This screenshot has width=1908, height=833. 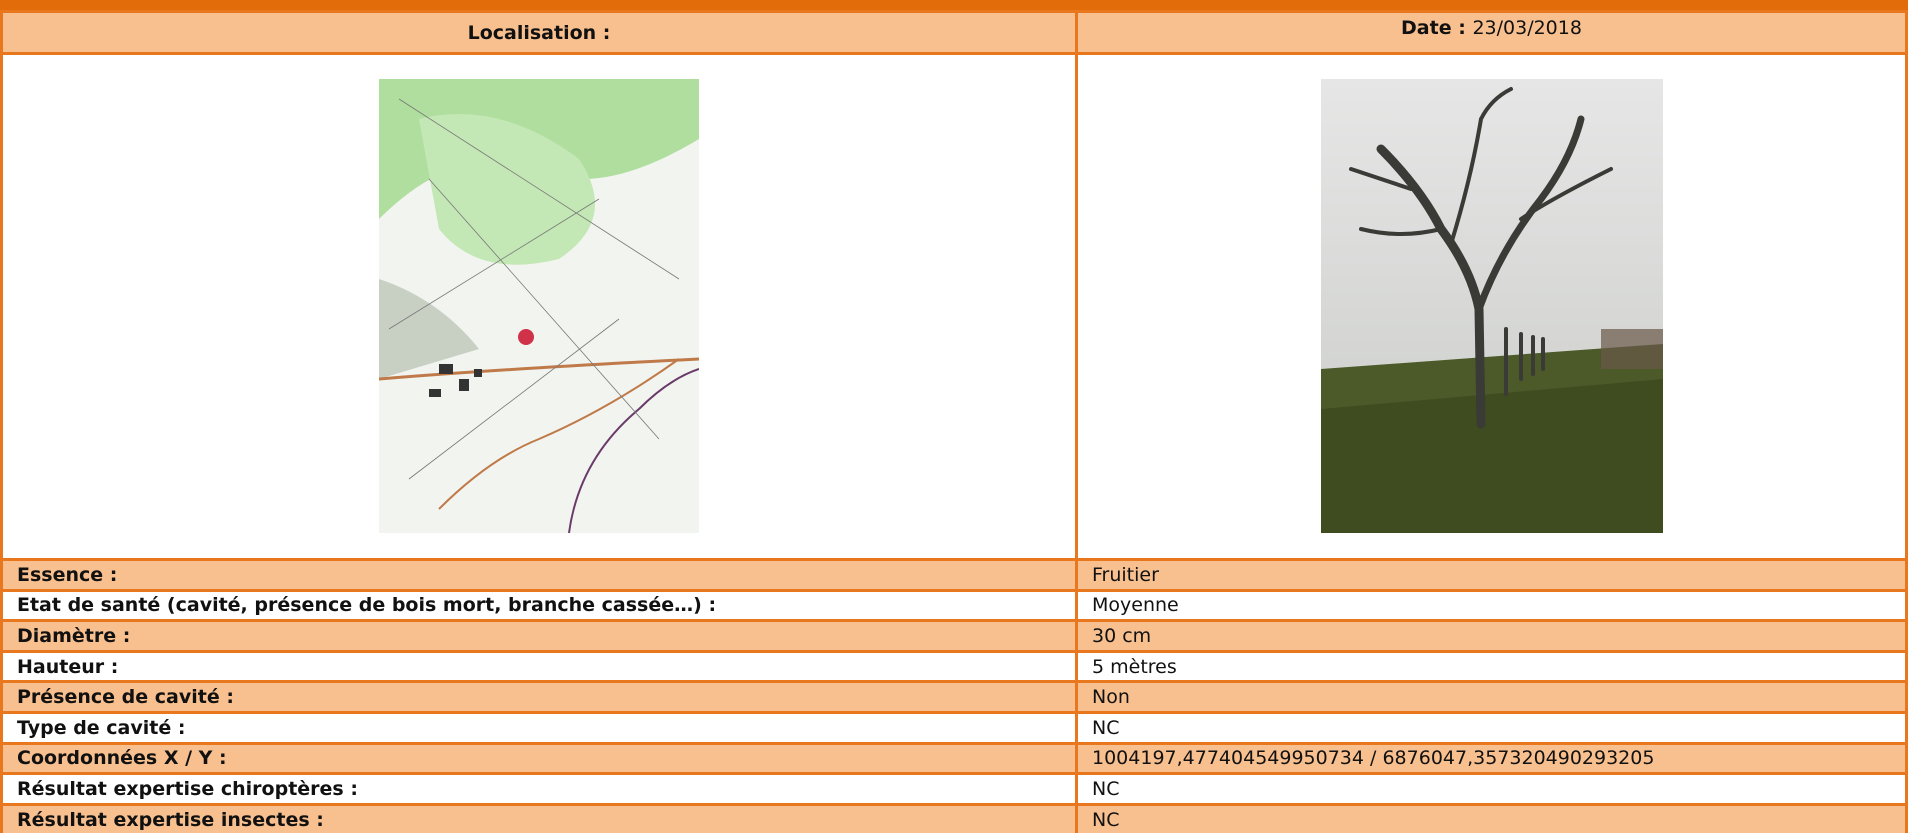 I want to click on field-label: Résultat expertise insectes :, so click(x=539, y=817).